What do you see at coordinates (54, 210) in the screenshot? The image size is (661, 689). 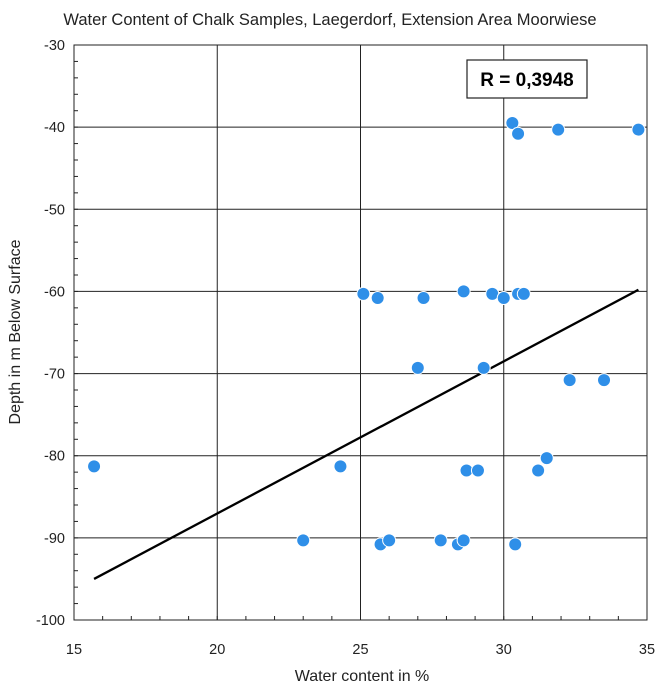 I see `y-tick-label: -50` at bounding box center [54, 210].